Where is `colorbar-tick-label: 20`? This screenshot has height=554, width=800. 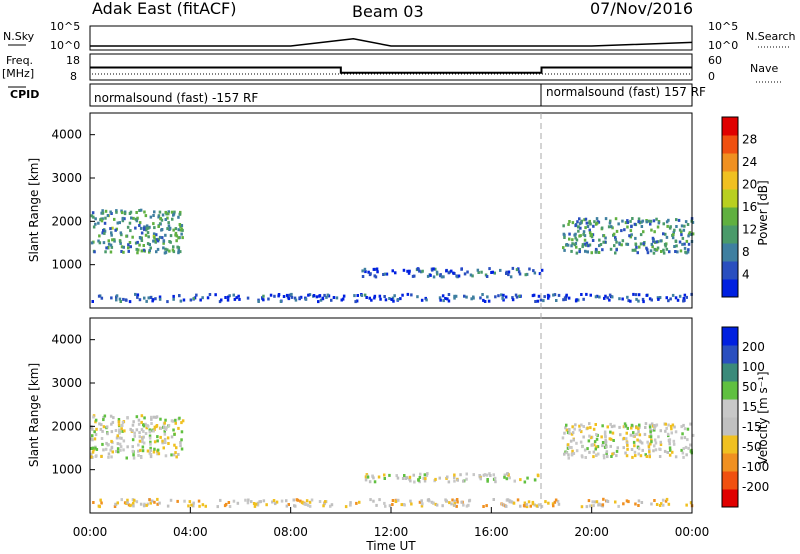
colorbar-tick-label: 20 is located at coordinates (749, 185).